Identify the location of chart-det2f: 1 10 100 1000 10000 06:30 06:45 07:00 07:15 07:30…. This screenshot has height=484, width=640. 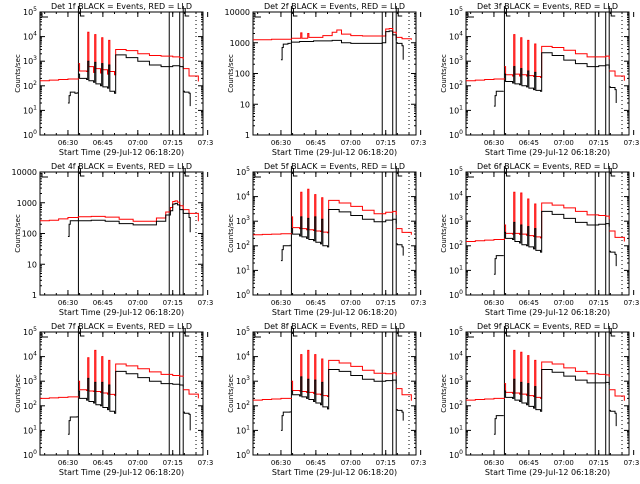
(345, 79).